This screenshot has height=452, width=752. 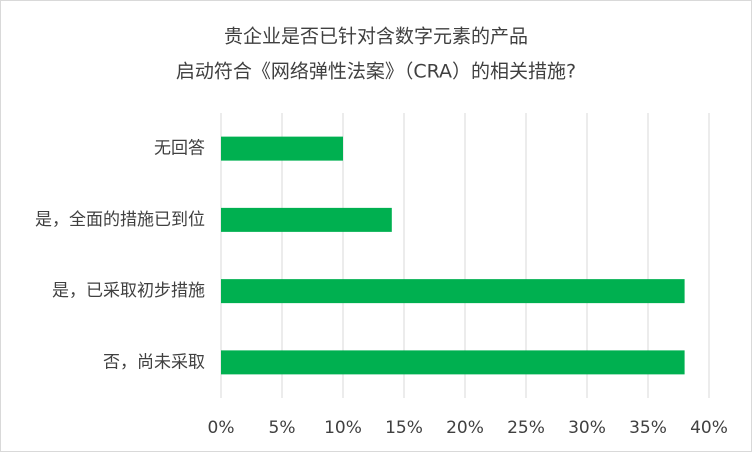 What do you see at coordinates (221, 428) in the screenshot?
I see `x-tick-label: 0%` at bounding box center [221, 428].